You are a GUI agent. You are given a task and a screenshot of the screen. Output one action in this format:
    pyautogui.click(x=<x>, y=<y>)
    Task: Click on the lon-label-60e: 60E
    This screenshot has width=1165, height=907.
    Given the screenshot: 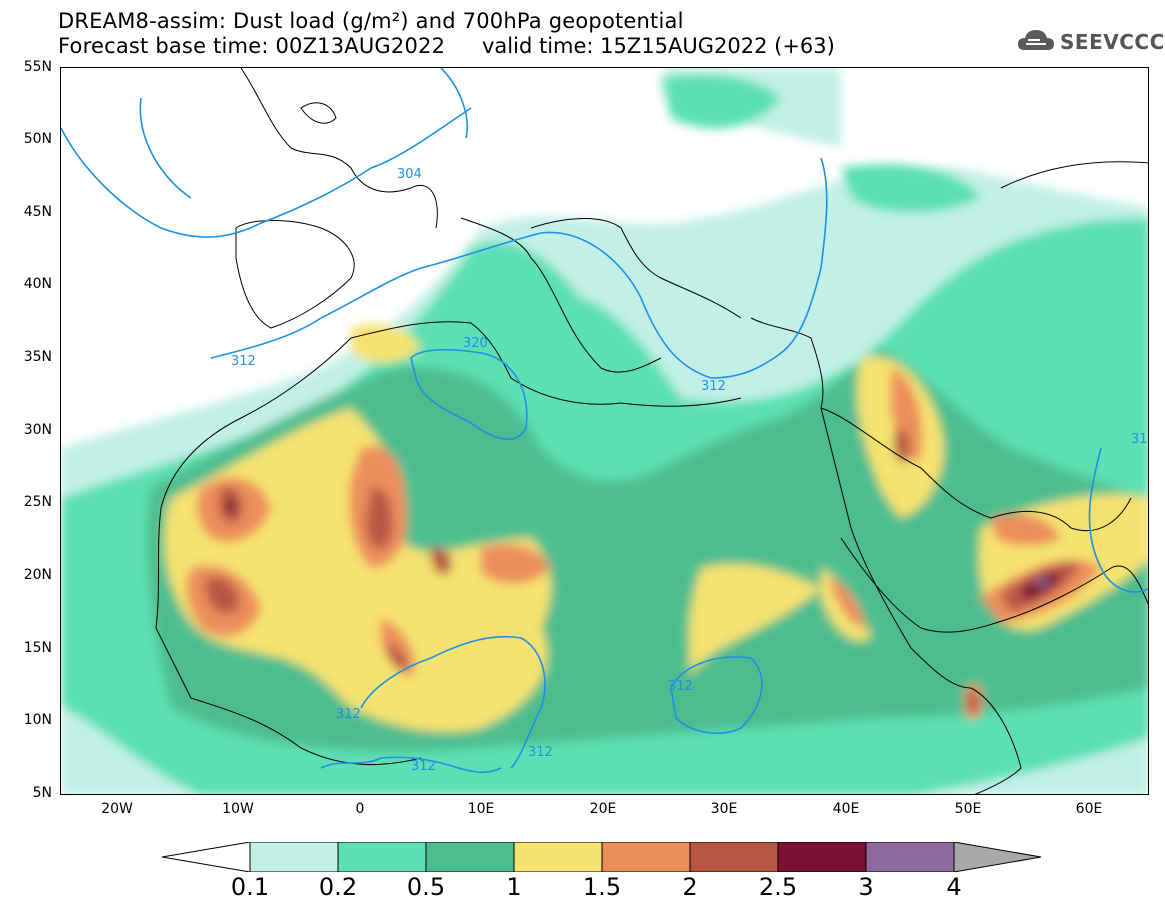 What is the action you would take?
    pyautogui.click(x=1089, y=809)
    